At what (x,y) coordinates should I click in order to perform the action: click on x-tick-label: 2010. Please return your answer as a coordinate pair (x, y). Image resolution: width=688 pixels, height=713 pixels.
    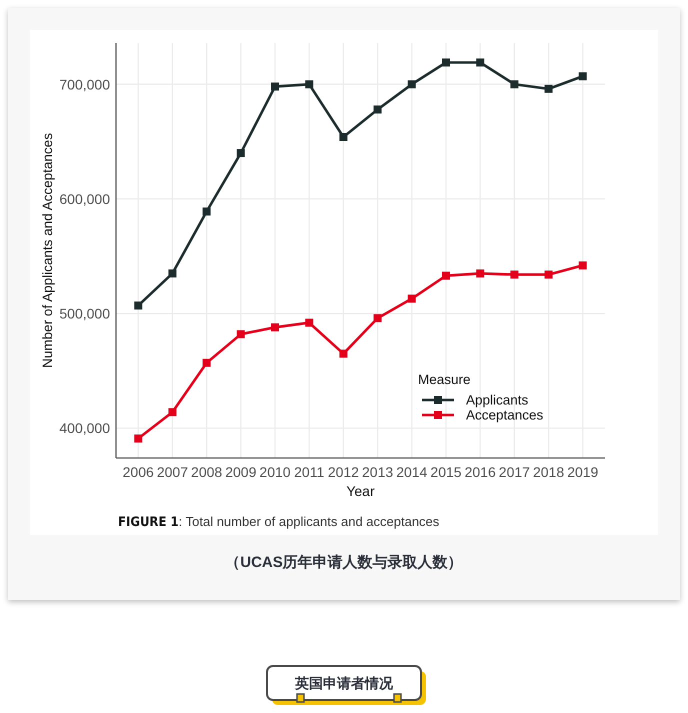
    Looking at the image, I should click on (275, 472).